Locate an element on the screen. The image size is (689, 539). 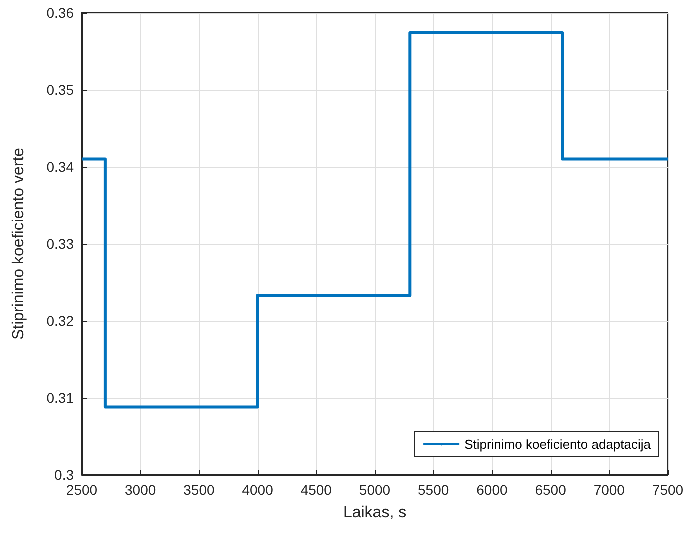
x-tick-label: 7500 is located at coordinates (668, 490).